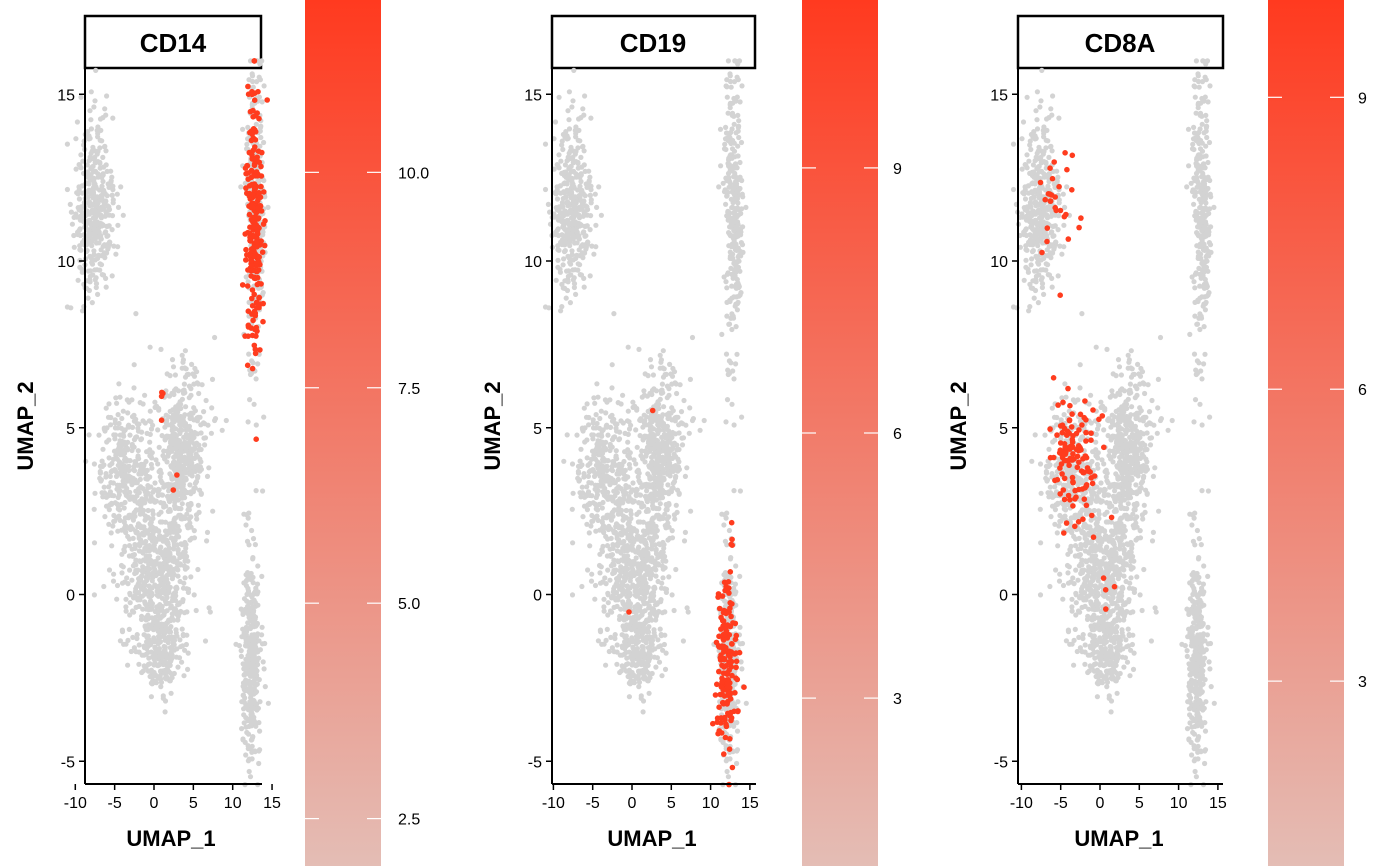 This screenshot has width=1400, height=866. I want to click on x-axis-label: UMAP_1, so click(170, 838).